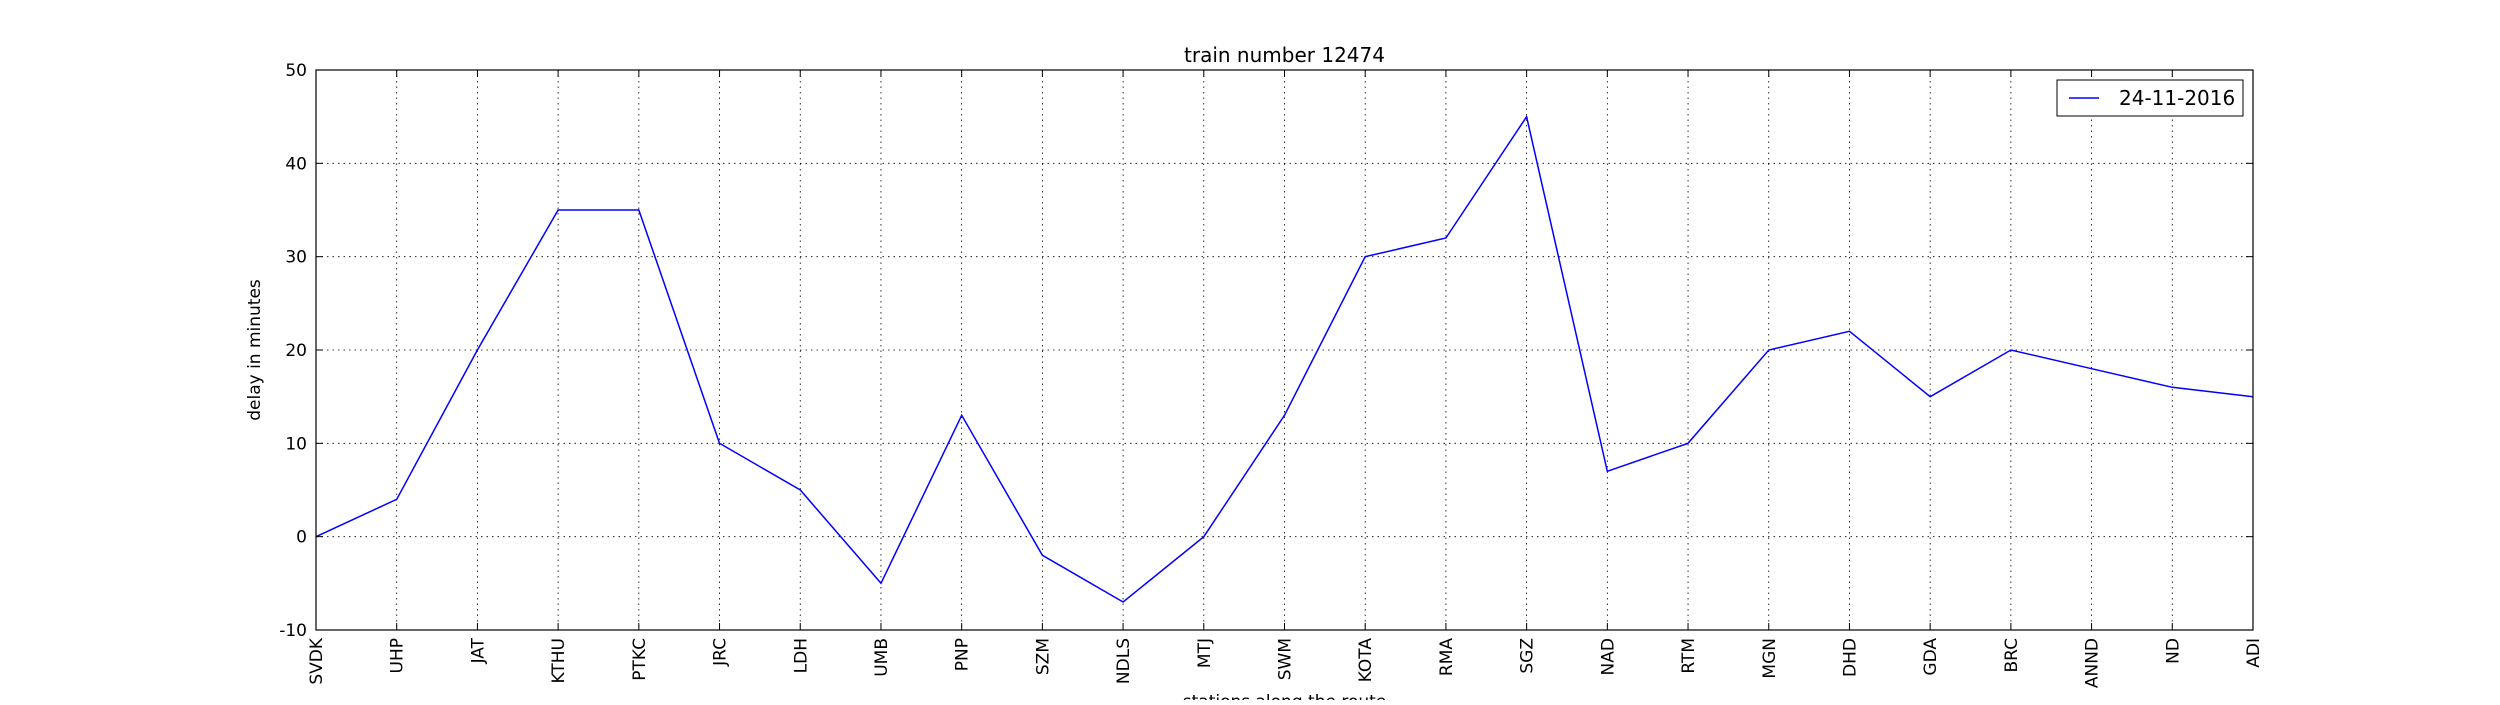 This screenshot has width=2500, height=705. Describe the element at coordinates (1931, 657) in the screenshot. I see `x-tick-label: GDA` at that location.